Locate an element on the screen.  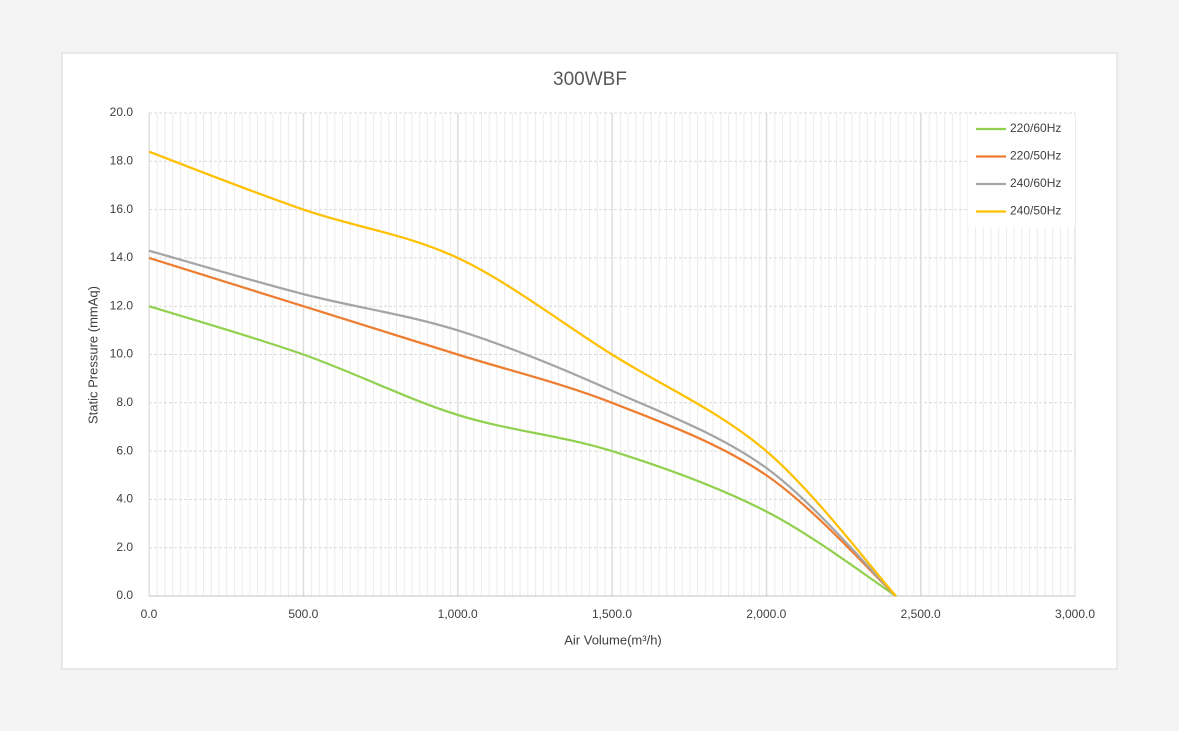
x-tick-label: 2,500.0 is located at coordinates (921, 614).